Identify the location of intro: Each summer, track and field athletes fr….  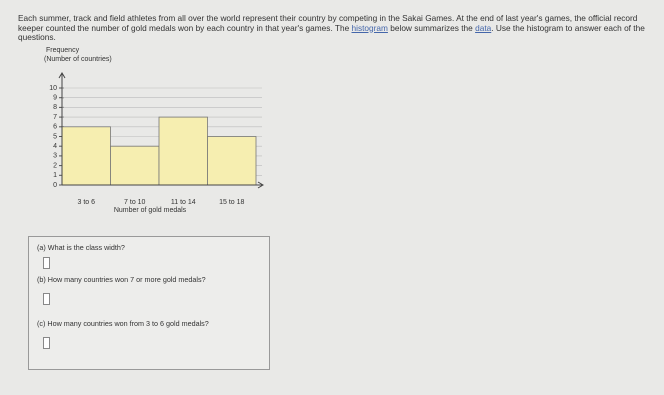
(338, 28).